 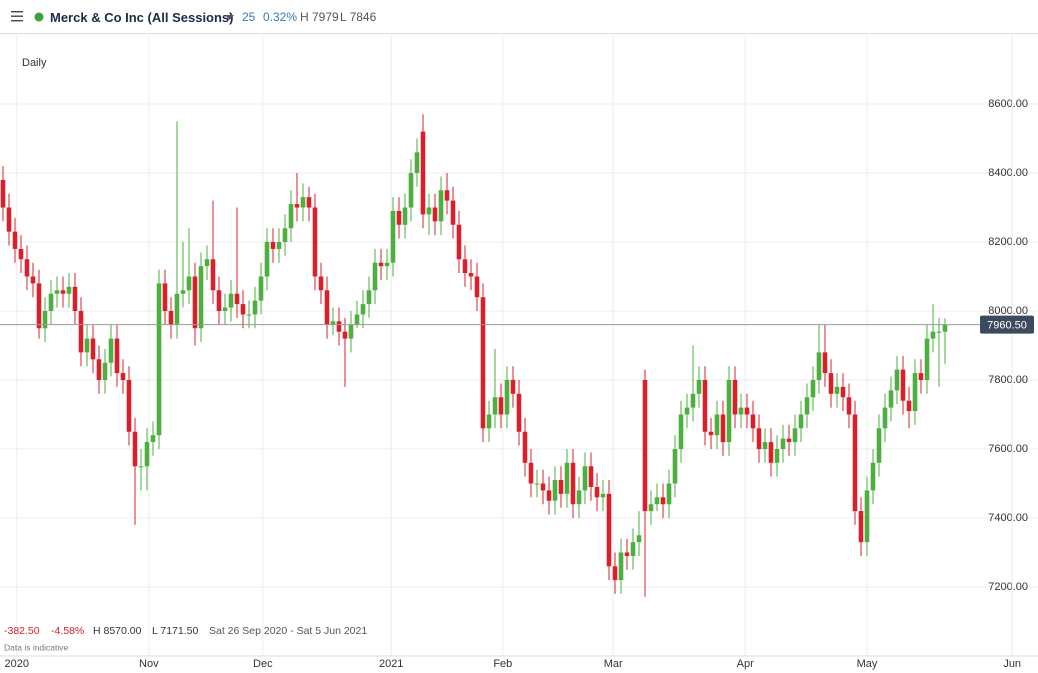 What do you see at coordinates (117, 631) in the screenshot?
I see `summary-high: H 8570.00` at bounding box center [117, 631].